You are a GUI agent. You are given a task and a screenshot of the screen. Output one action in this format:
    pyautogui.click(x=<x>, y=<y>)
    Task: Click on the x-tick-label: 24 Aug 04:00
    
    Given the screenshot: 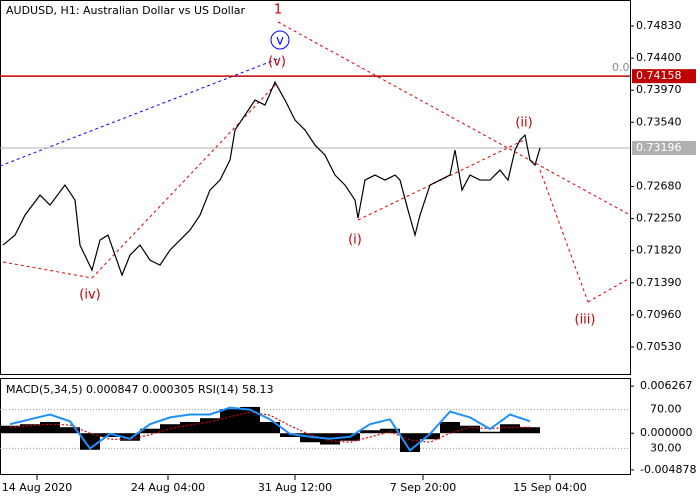 What is the action you would take?
    pyautogui.click(x=168, y=487)
    